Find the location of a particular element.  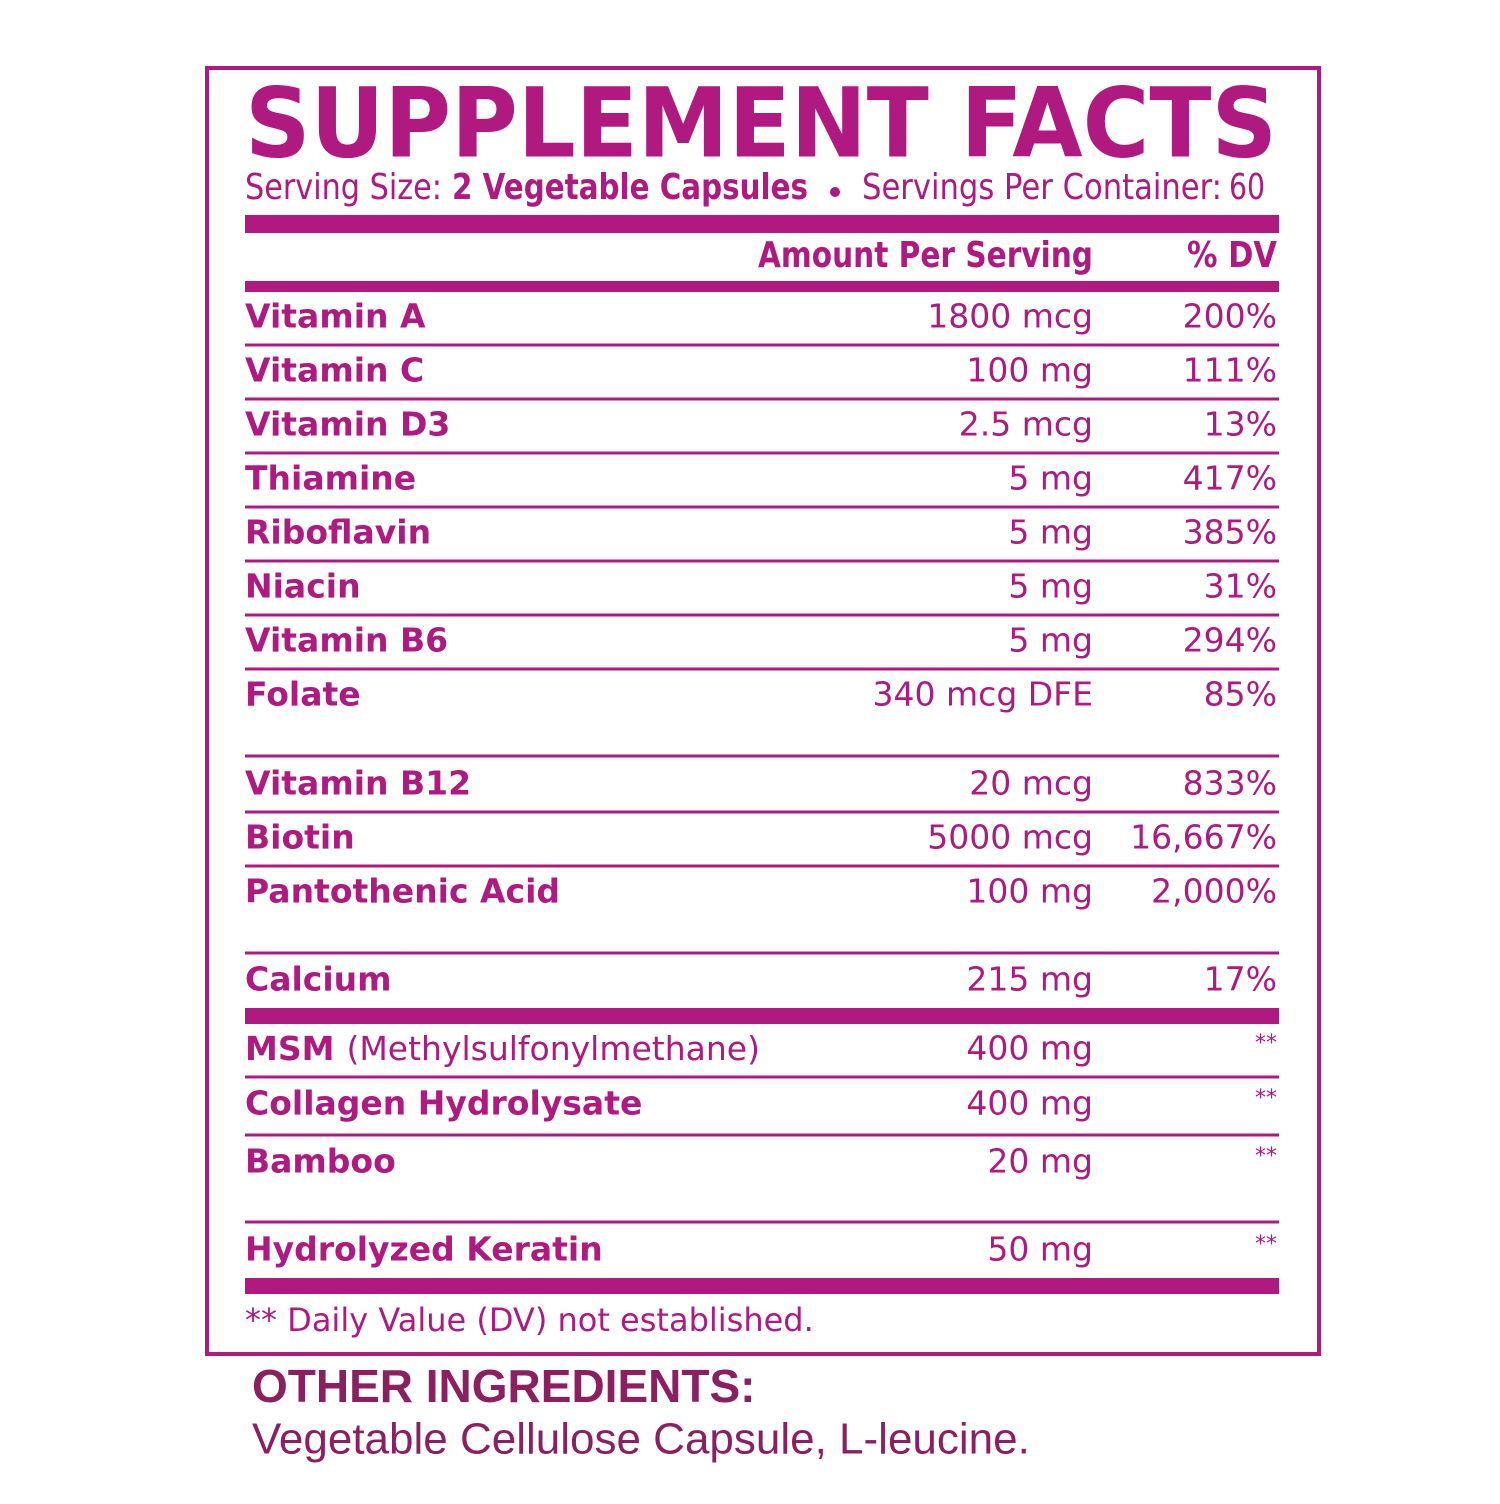

row-amount: 215 mg is located at coordinates (1029, 979).